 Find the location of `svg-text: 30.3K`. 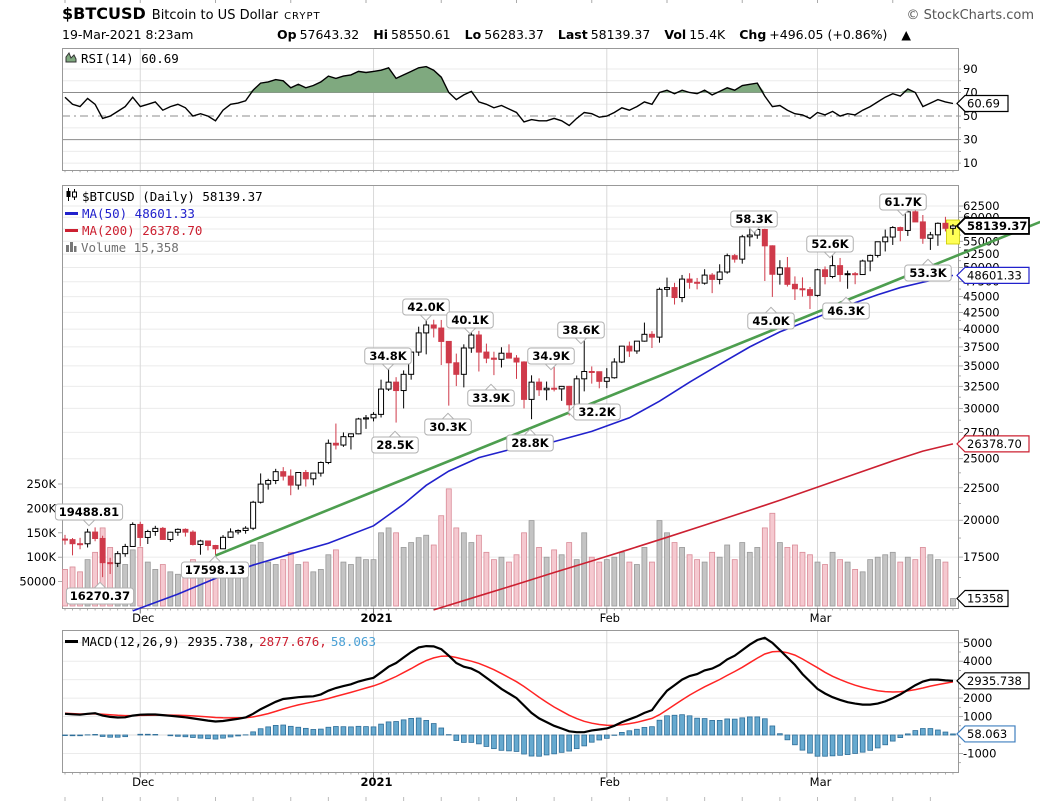

svg-text: 30.3K is located at coordinates (448, 427).